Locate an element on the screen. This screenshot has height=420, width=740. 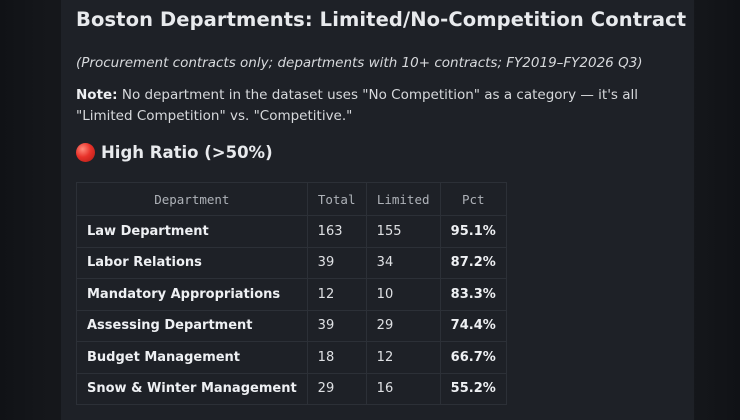
section-heading-high-ratio: High Ratio (>50%) is located at coordinates (174, 152).